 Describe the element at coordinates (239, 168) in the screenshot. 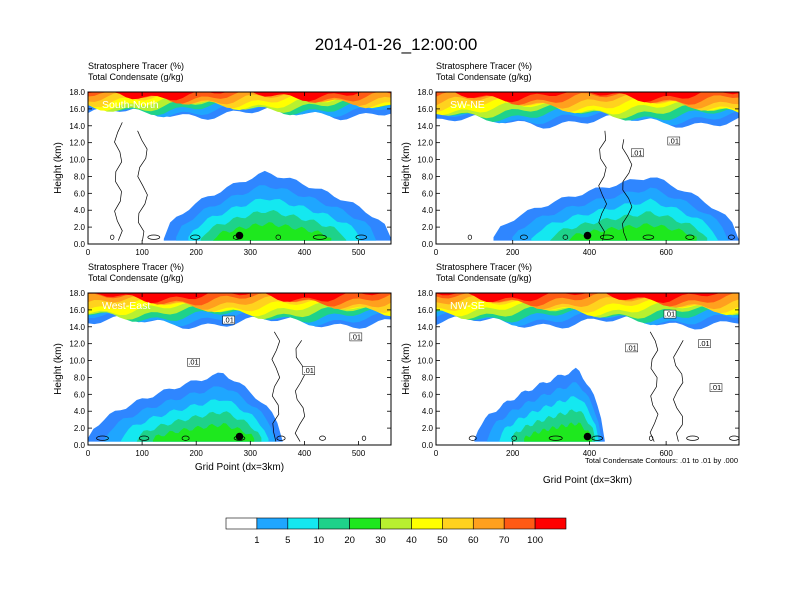

I see `tracer-field` at that location.